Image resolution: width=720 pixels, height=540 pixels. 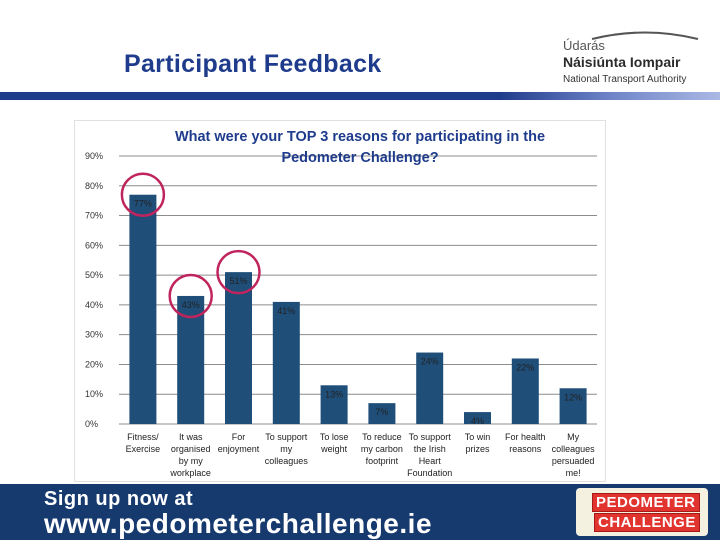 What do you see at coordinates (477, 421) in the screenshot?
I see `data-label: 4%` at bounding box center [477, 421].